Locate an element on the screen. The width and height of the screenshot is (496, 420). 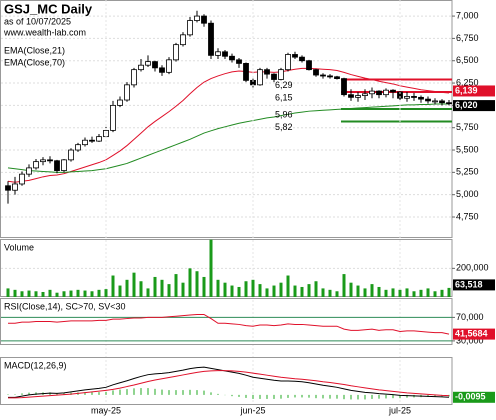
value-label: 6,020 is located at coordinates (466, 105).